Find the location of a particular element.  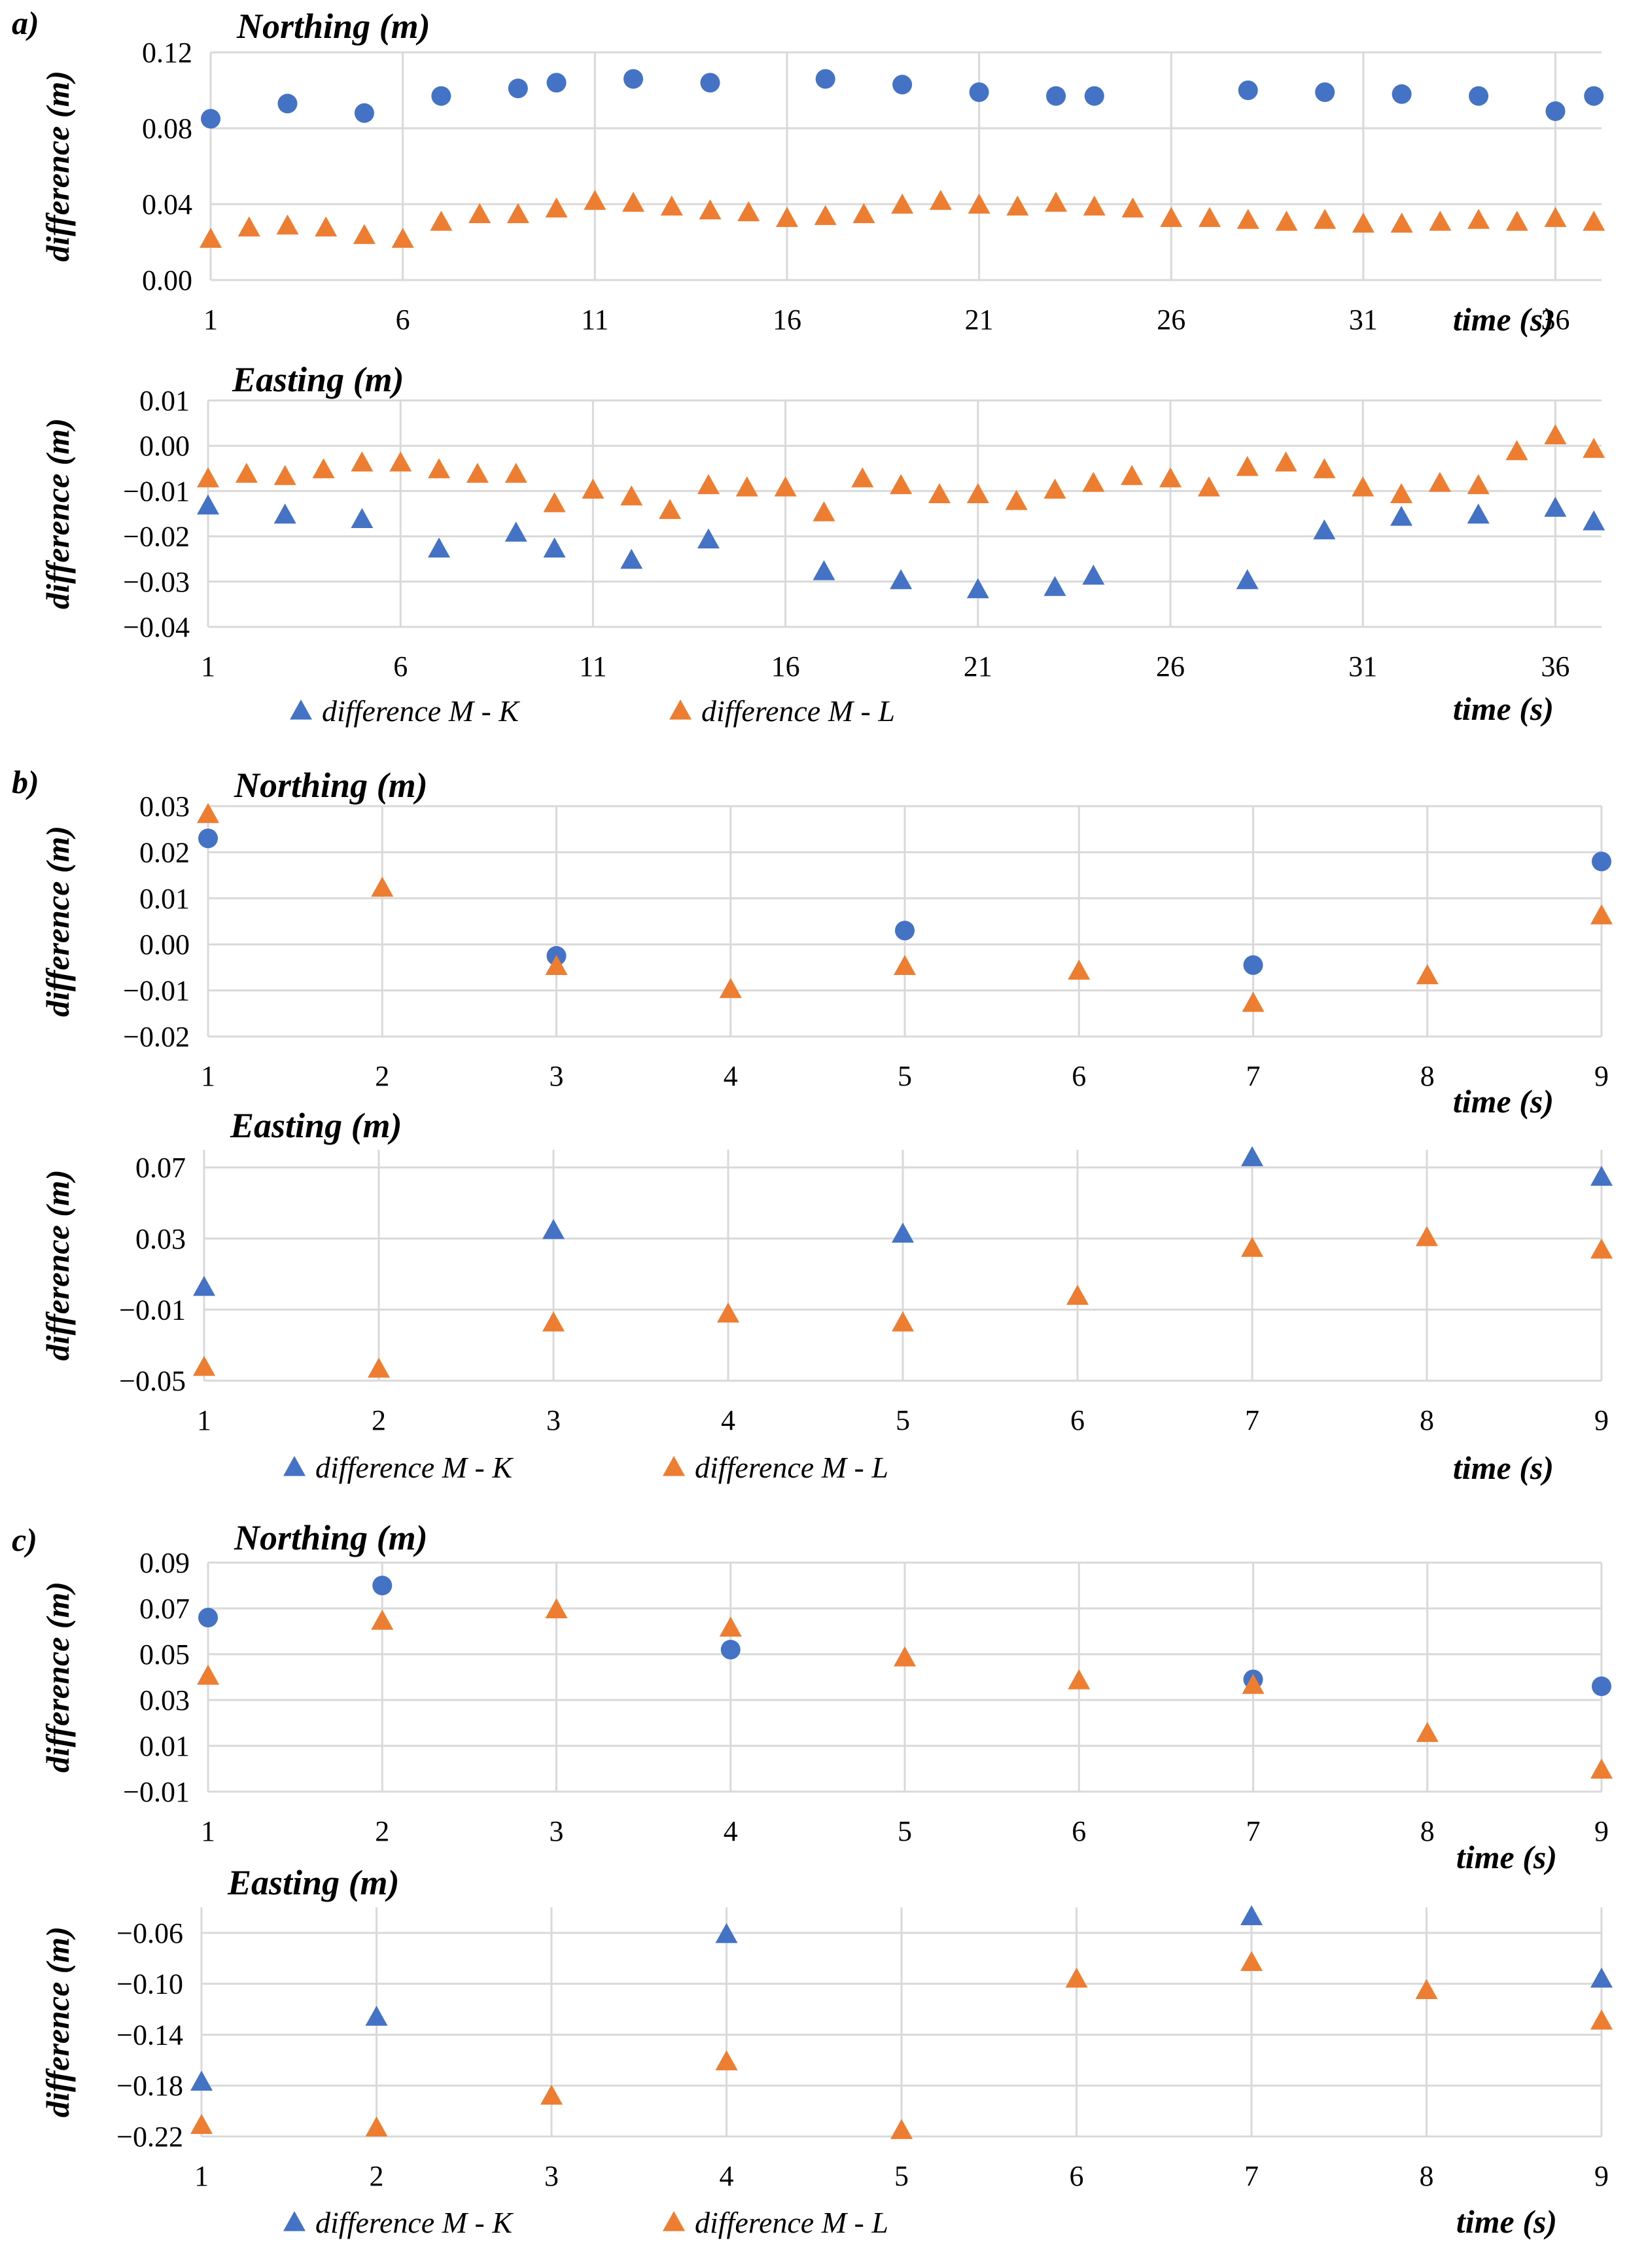

y-tick-label: −0.14 is located at coordinates (149, 2035).